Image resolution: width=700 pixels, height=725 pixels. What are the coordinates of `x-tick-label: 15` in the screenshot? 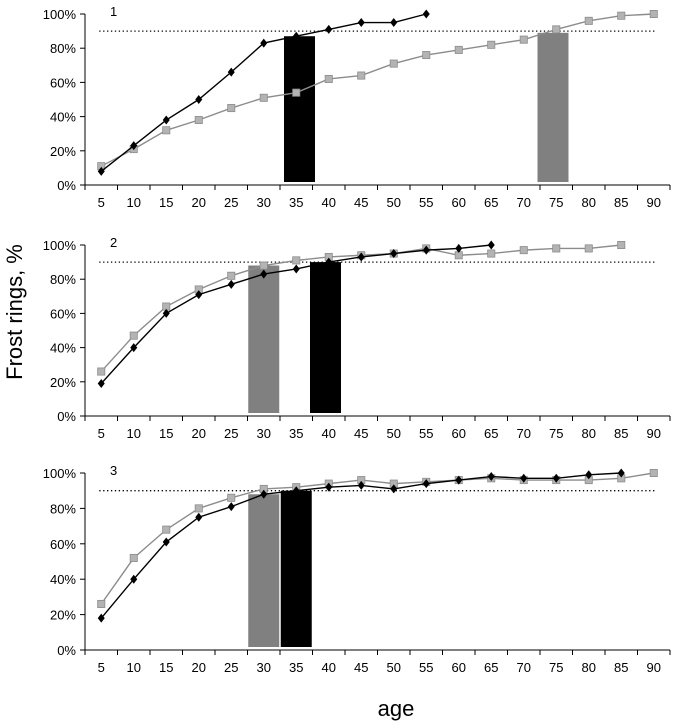 It's located at (166, 433).